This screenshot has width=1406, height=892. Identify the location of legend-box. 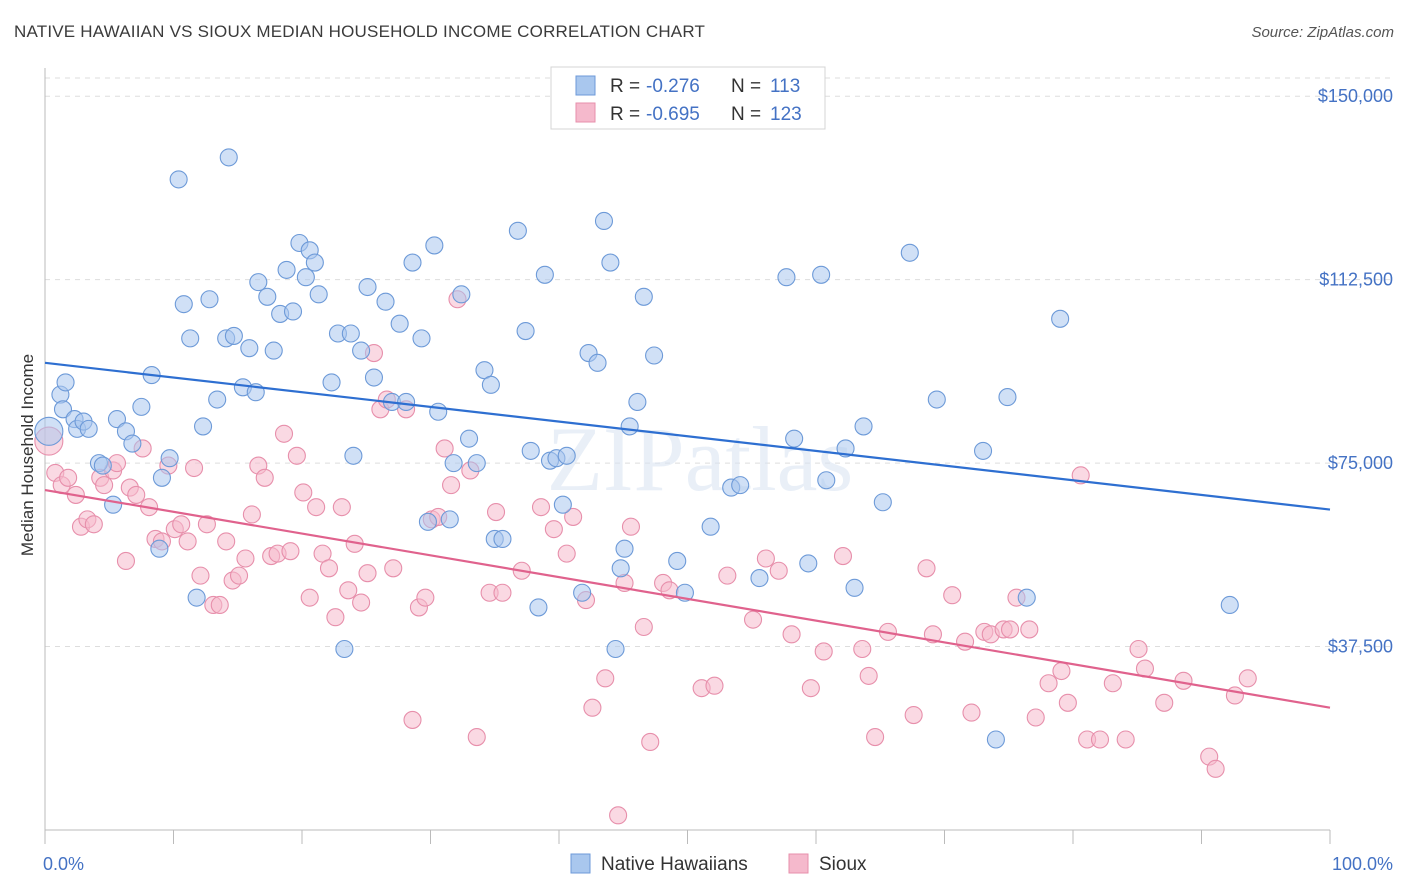
(688, 98).